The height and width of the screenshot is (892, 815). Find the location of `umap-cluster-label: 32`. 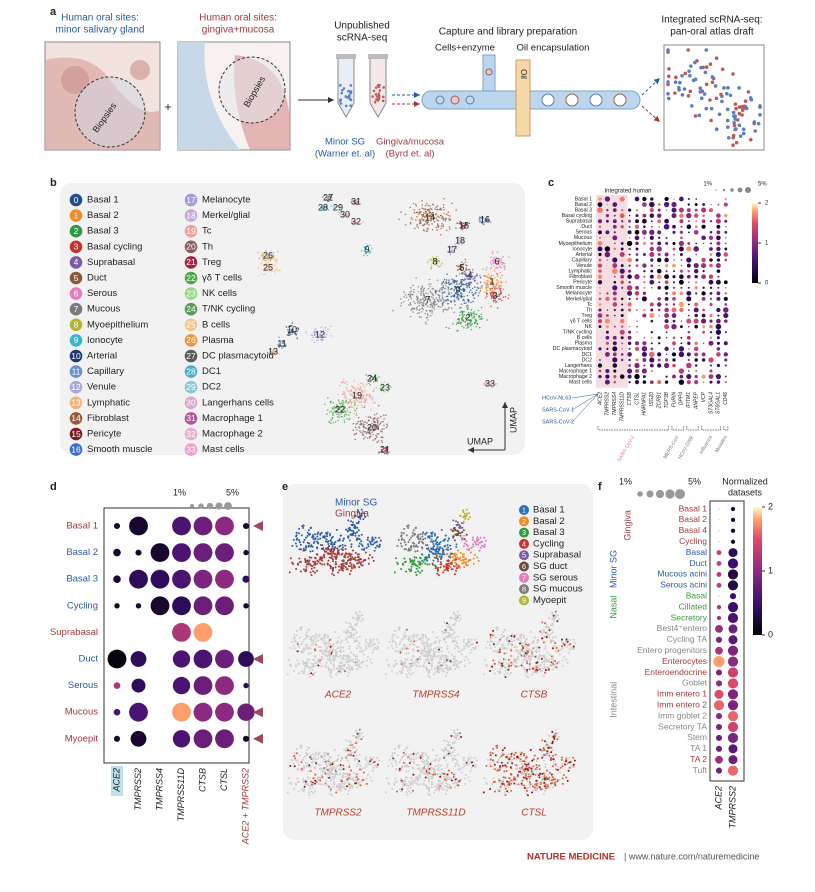

umap-cluster-label: 32 is located at coordinates (356, 221).